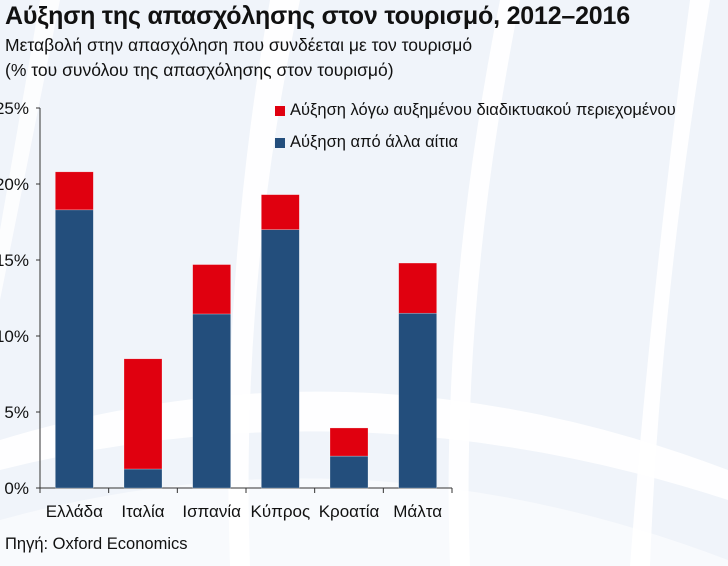  What do you see at coordinates (16, 412) in the screenshot?
I see `y-tick-label: 5%` at bounding box center [16, 412].